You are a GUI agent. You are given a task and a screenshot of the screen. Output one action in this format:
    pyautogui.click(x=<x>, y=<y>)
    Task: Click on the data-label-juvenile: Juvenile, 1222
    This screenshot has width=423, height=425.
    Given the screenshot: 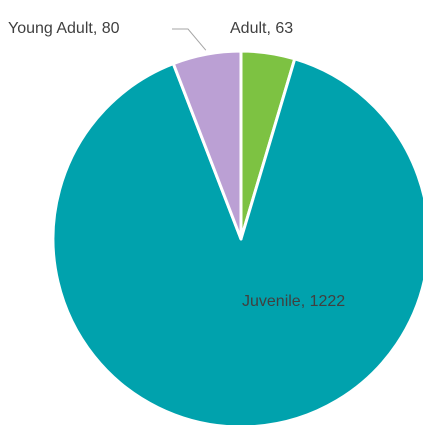 What is the action you would take?
    pyautogui.click(x=293, y=301)
    